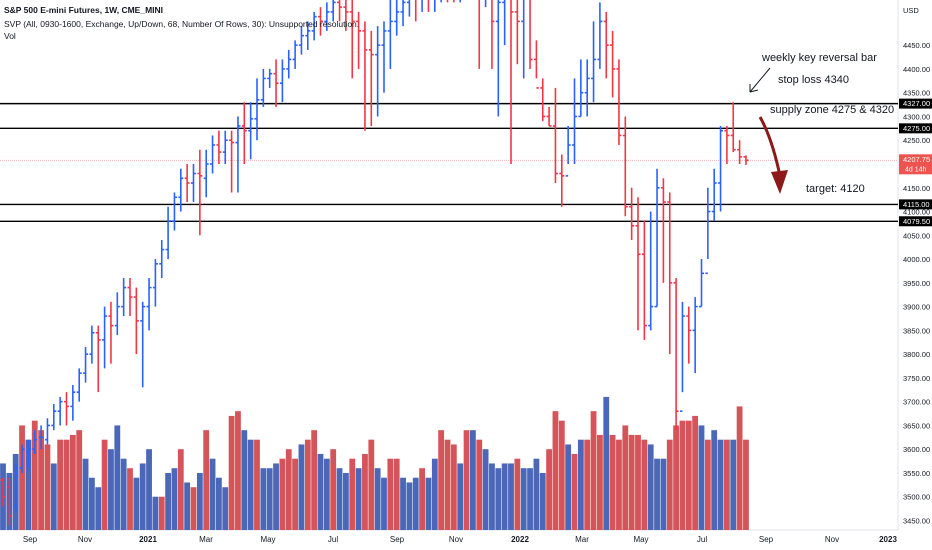 The width and height of the screenshot is (932, 550). I want to click on price-tick-label: 3550.00, so click(916, 473).